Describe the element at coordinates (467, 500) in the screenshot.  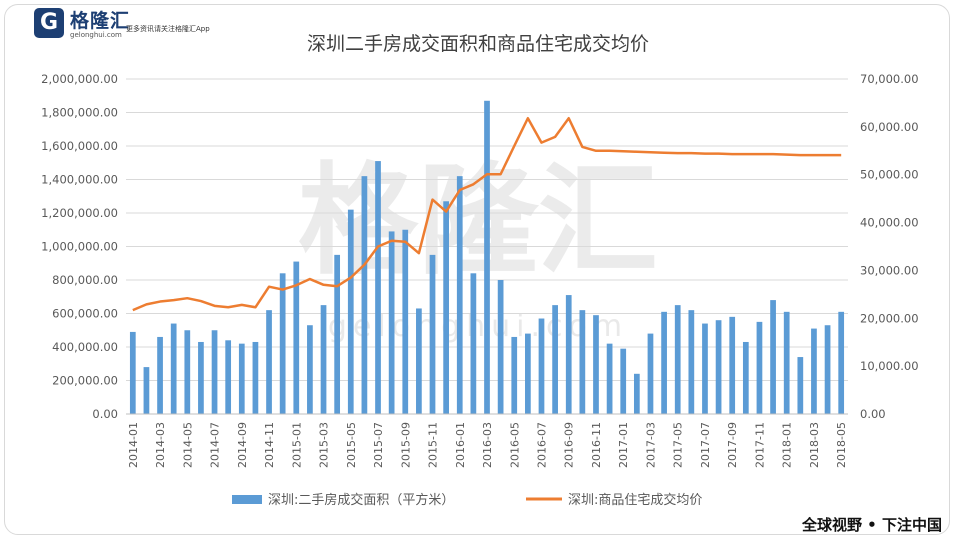
I see `legend: 深圳:二手房成交面积（平方米） 深圳:商品住宅成交均价` at that location.